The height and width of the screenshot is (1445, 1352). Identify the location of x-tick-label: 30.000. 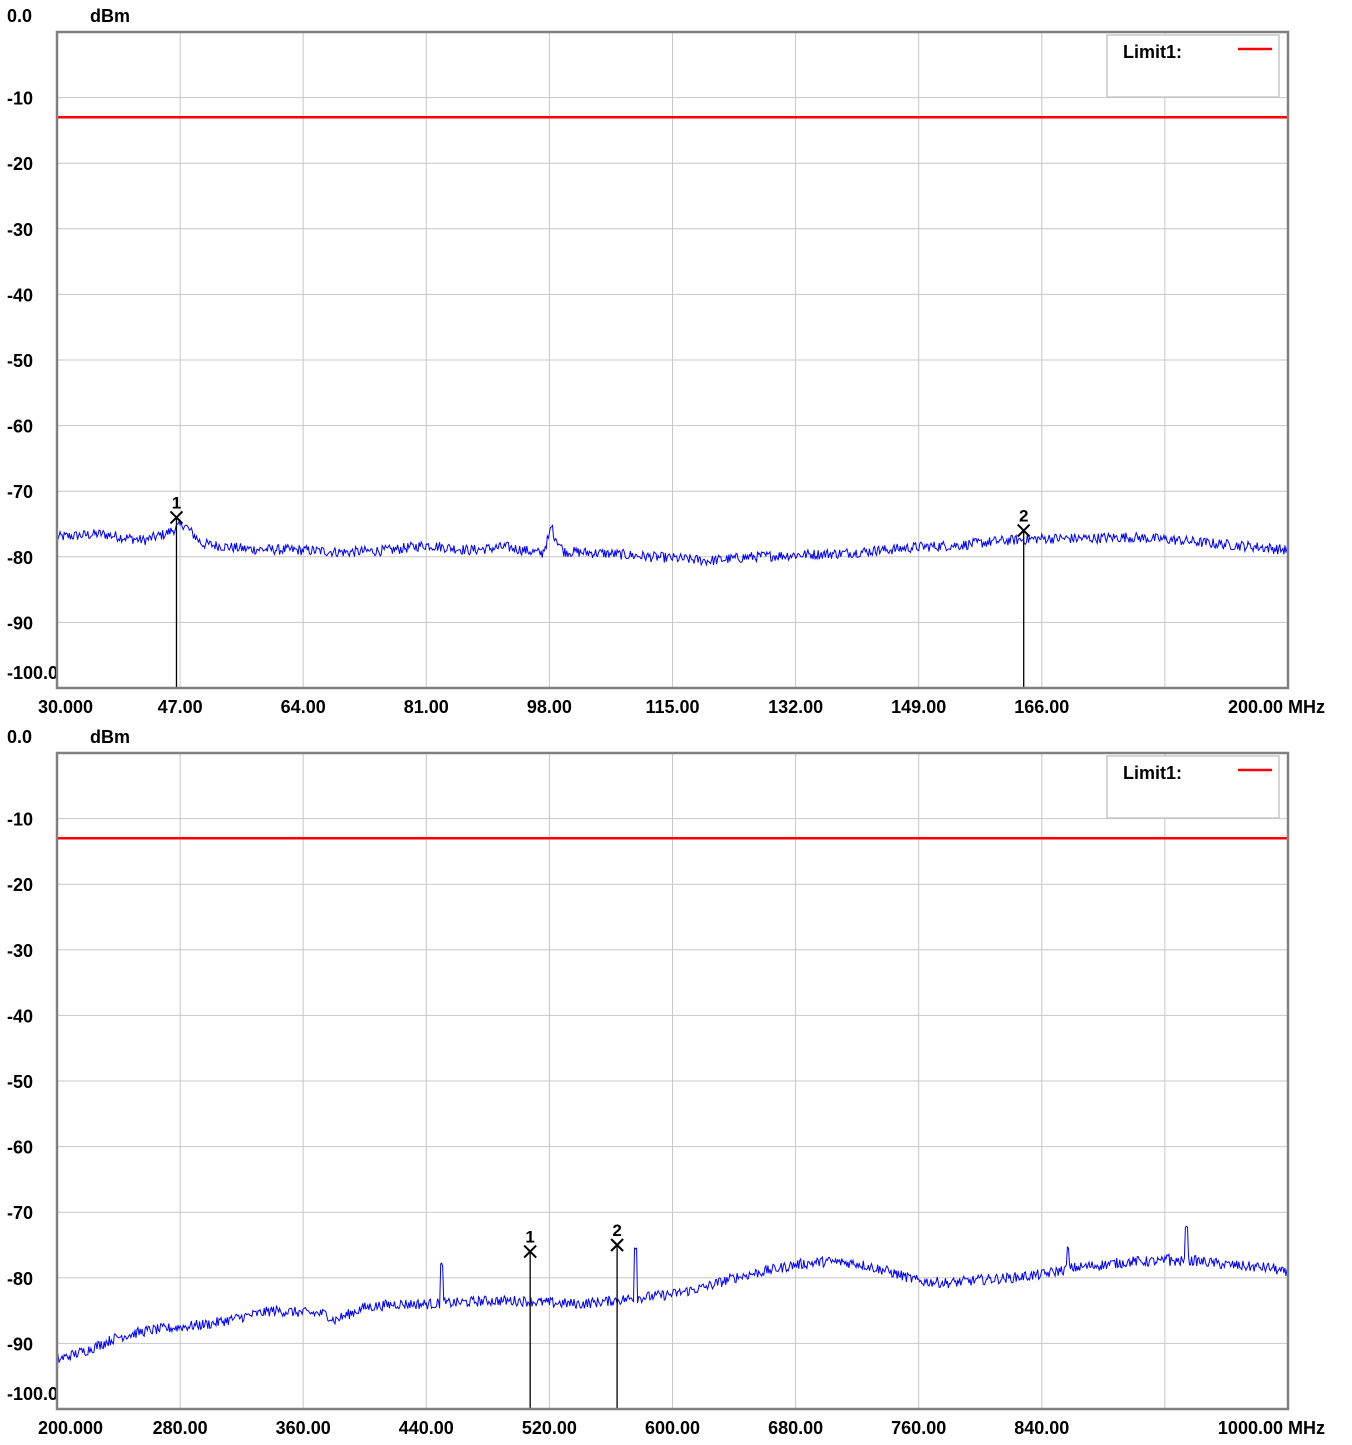
(65, 707).